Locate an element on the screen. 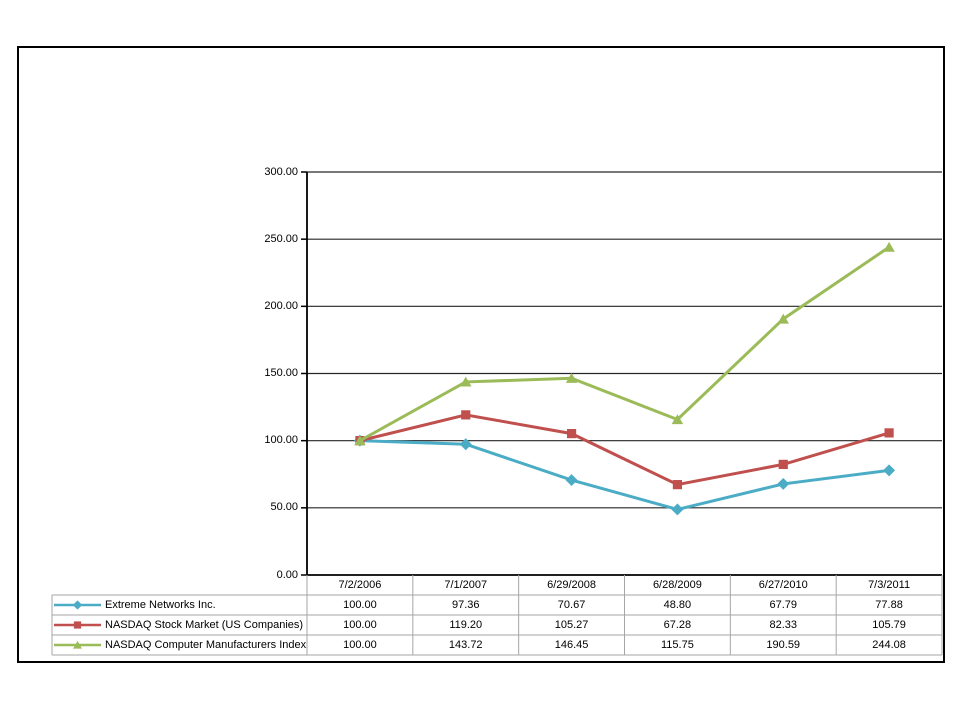 The width and height of the screenshot is (960, 720). table-value-cell: 244.08 is located at coordinates (889, 644).